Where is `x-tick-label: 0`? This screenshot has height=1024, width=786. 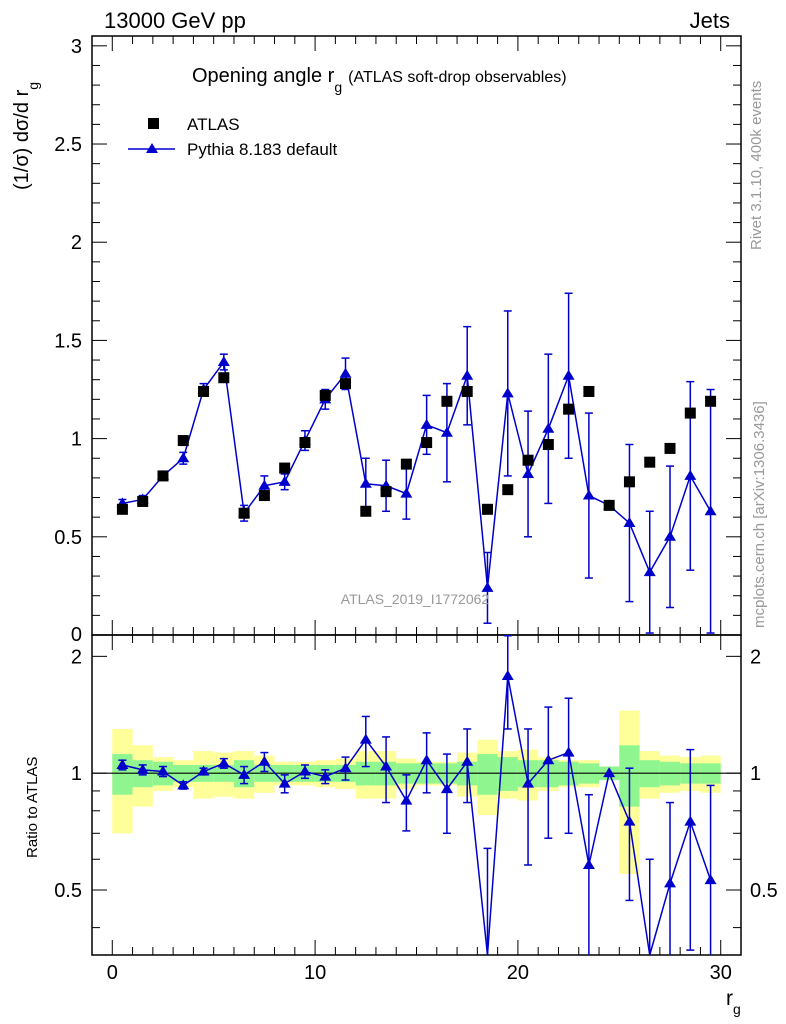
x-tick-label: 0 is located at coordinates (112, 973).